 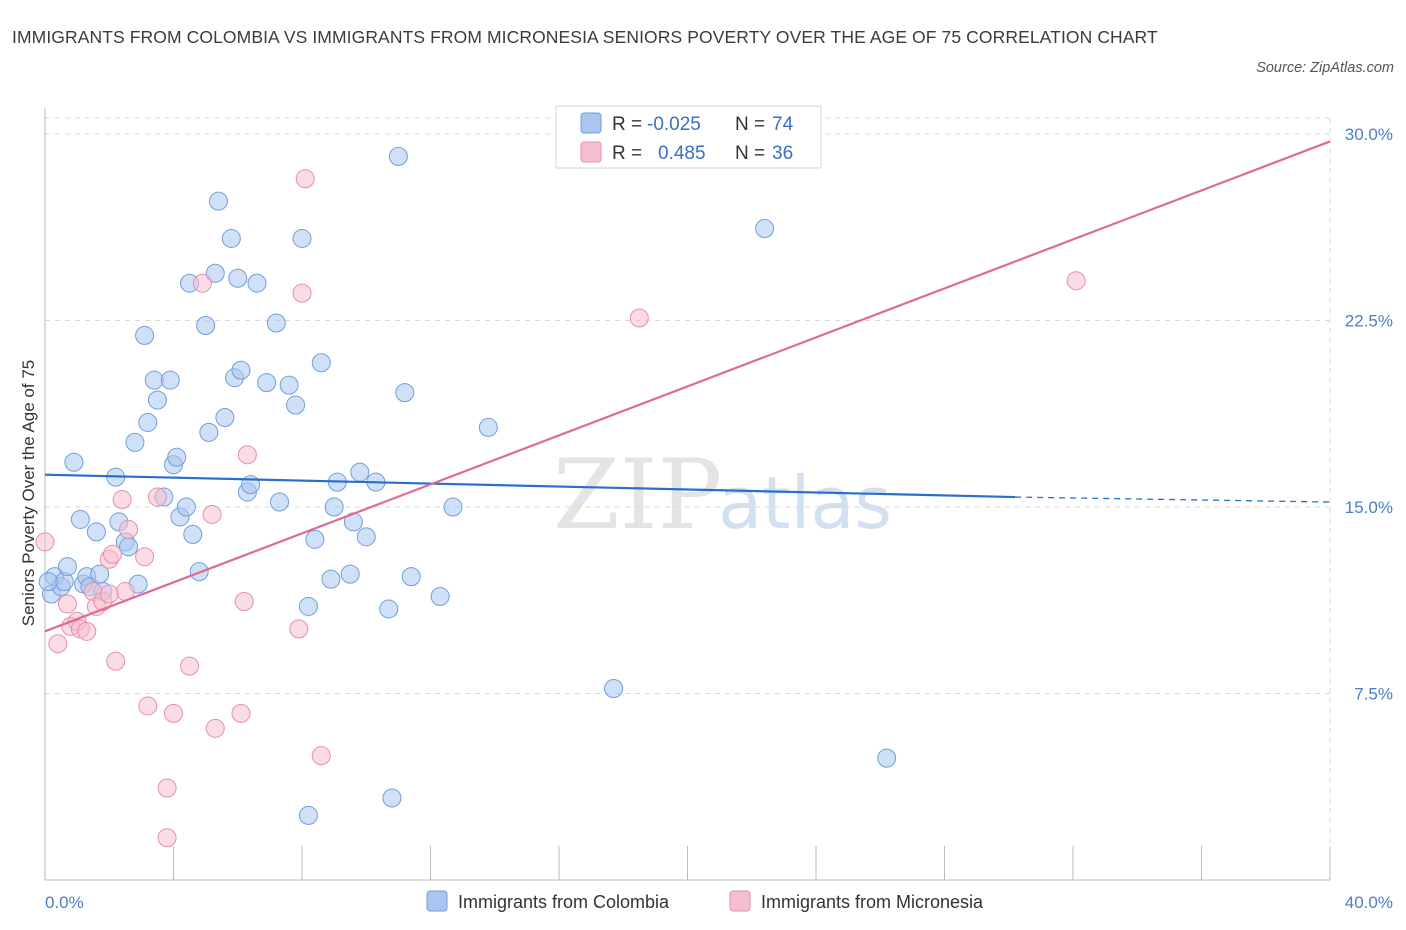 What do you see at coordinates (437, 901) in the screenshot?
I see `bottom-legend-swatch-colombia` at bounding box center [437, 901].